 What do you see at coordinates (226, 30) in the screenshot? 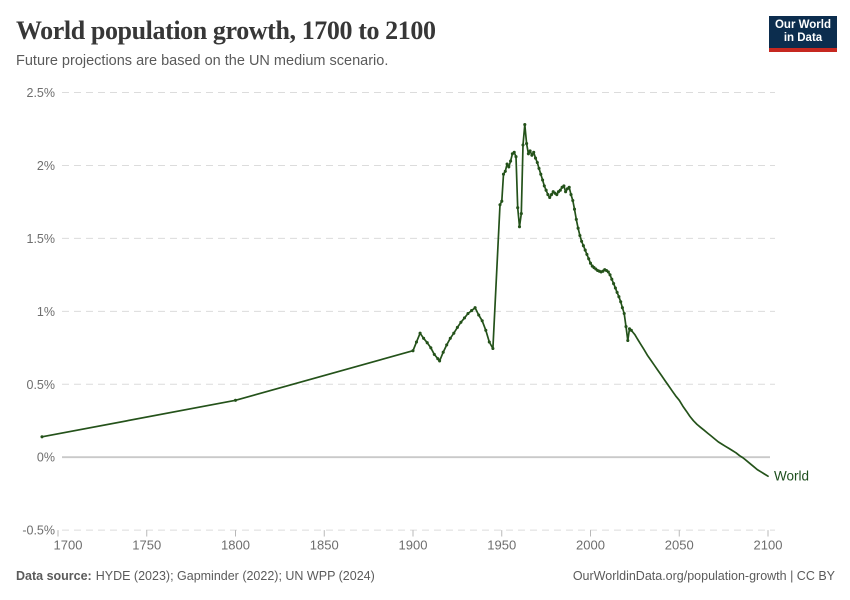
I see `page-title: World population growth, 1700 to 2100` at bounding box center [226, 30].